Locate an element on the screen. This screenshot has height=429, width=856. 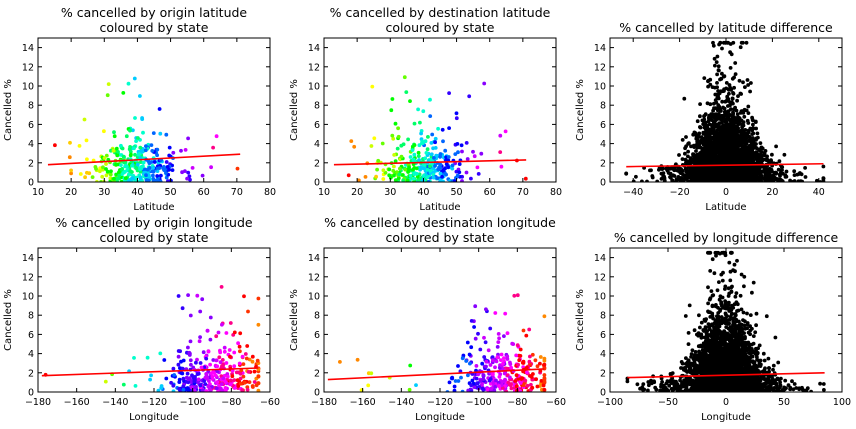
chart-title: coloured by state is located at coordinates (154, 237).